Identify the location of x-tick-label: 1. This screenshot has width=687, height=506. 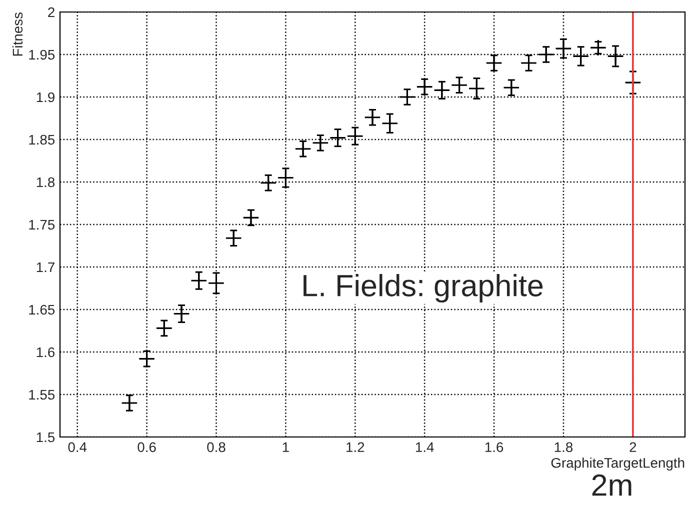
(285, 447).